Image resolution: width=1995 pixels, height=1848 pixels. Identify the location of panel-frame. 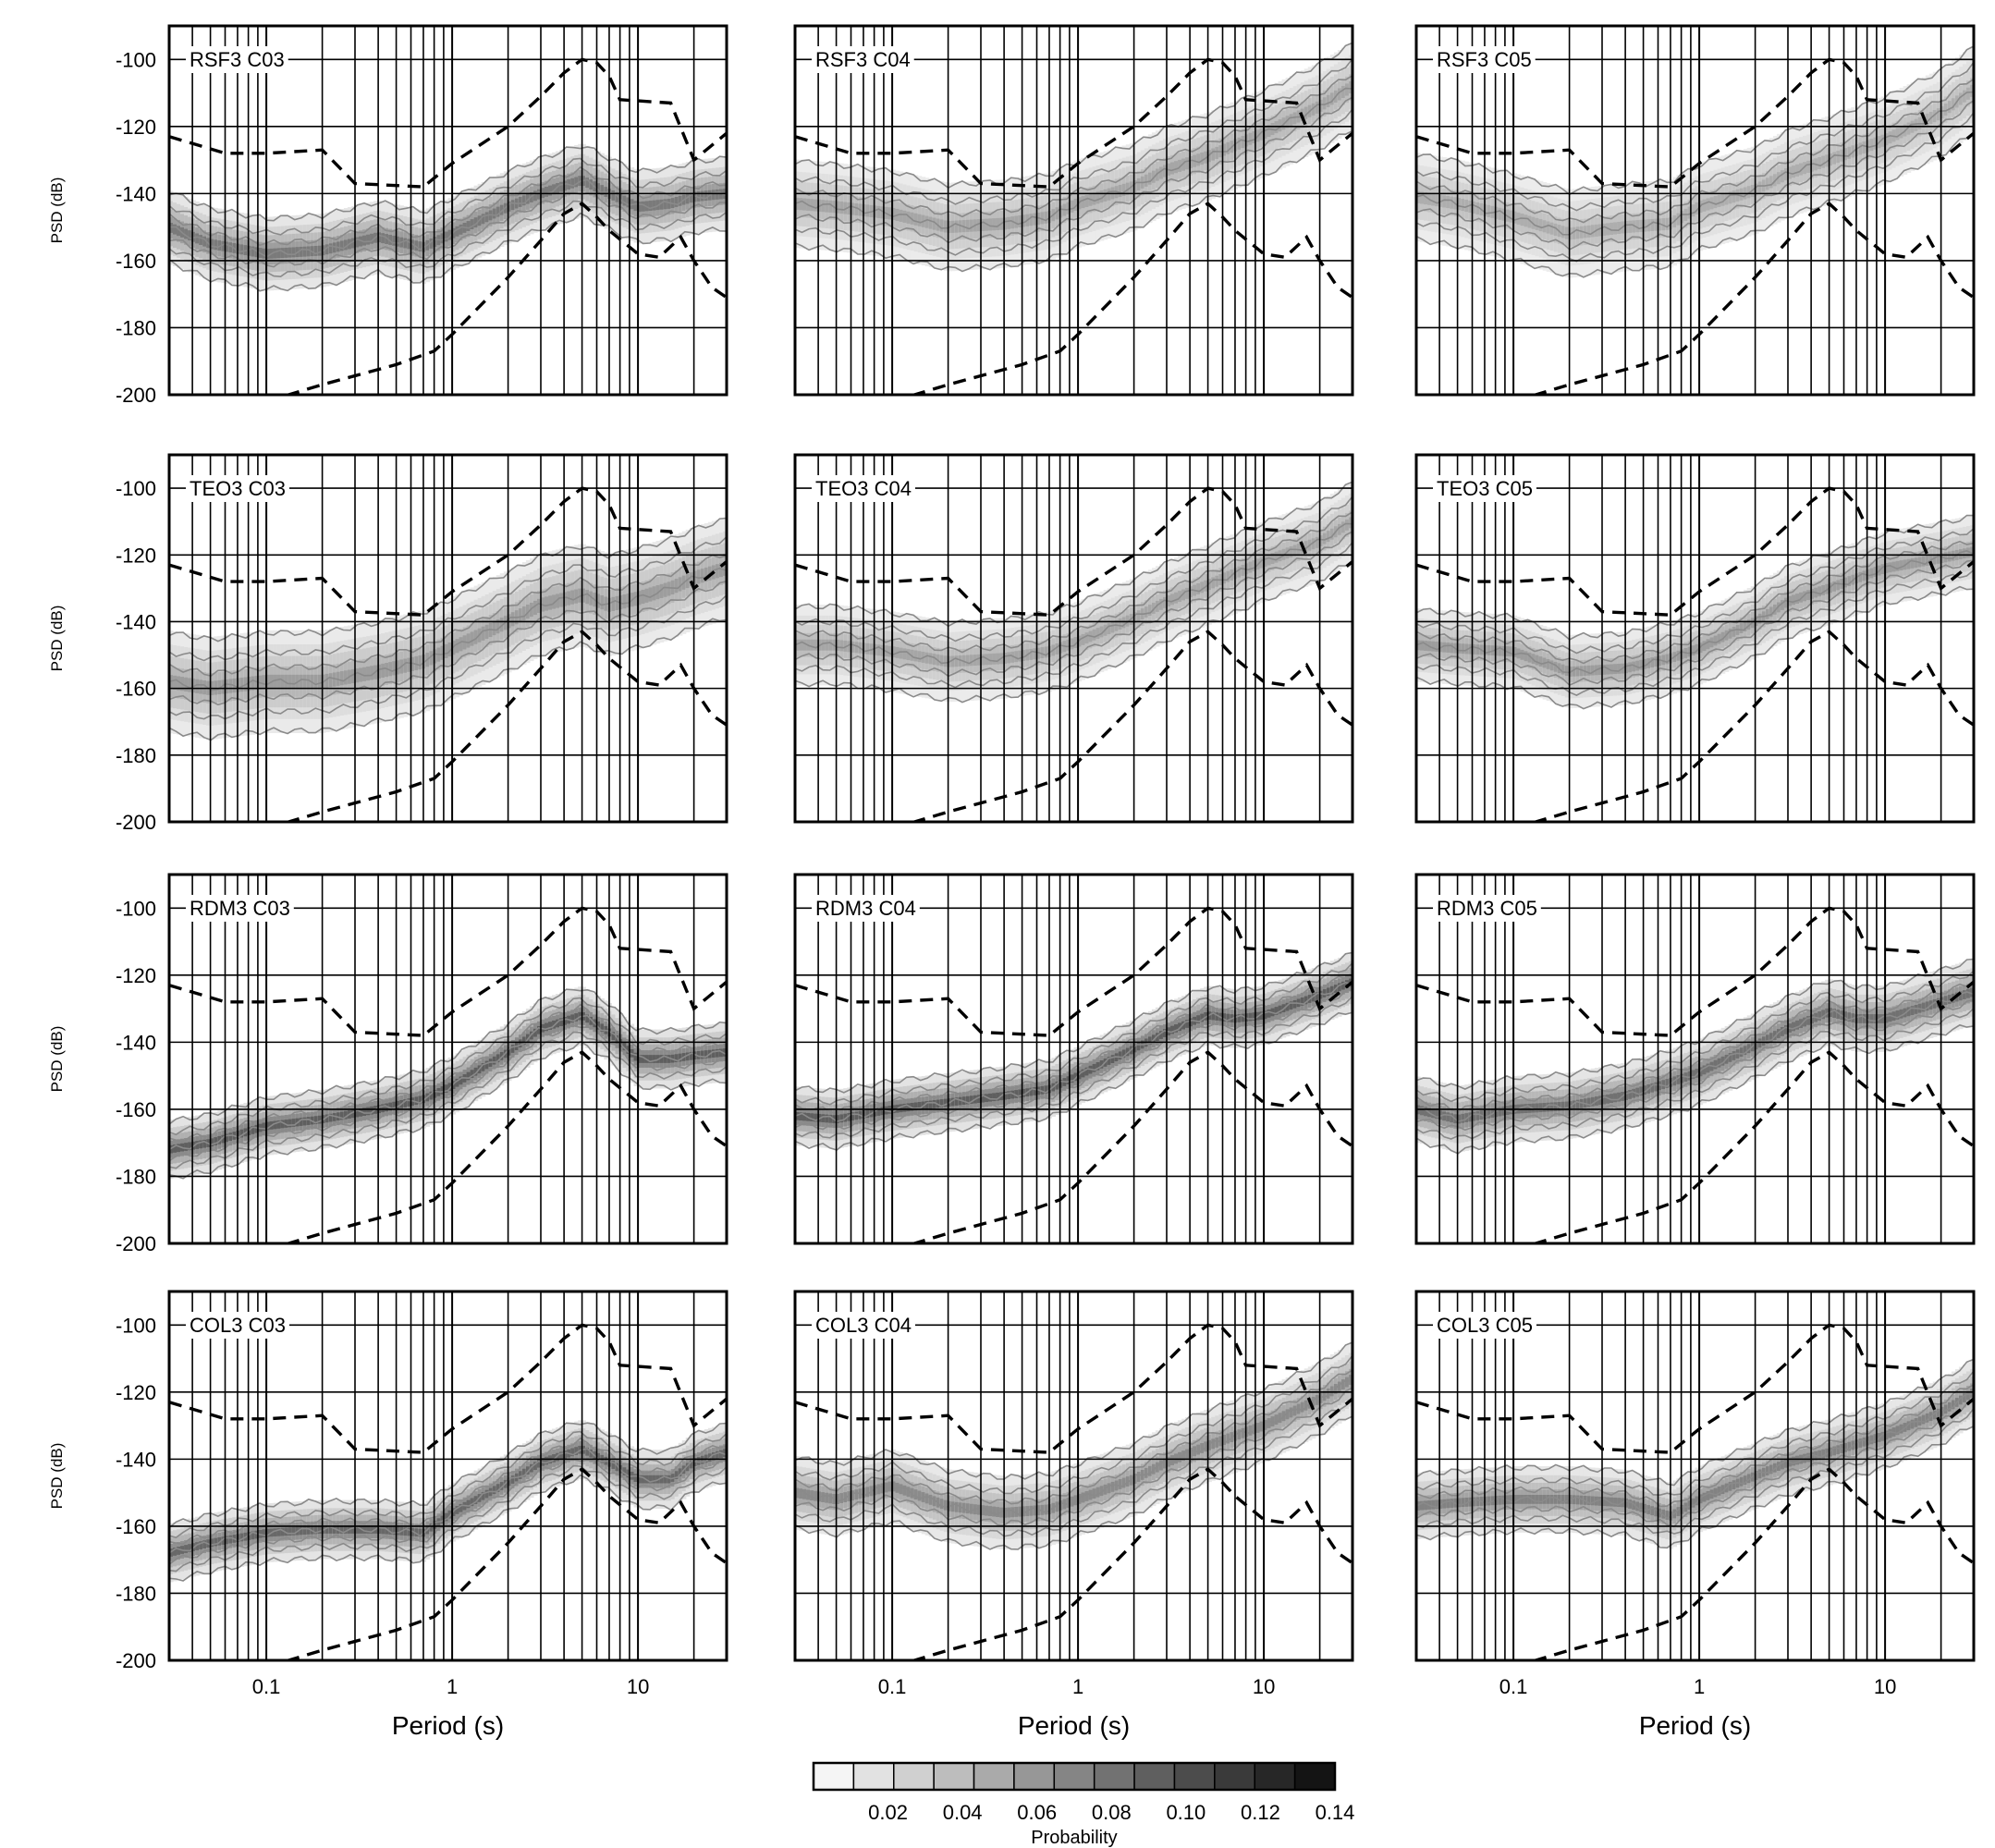
(1073, 638).